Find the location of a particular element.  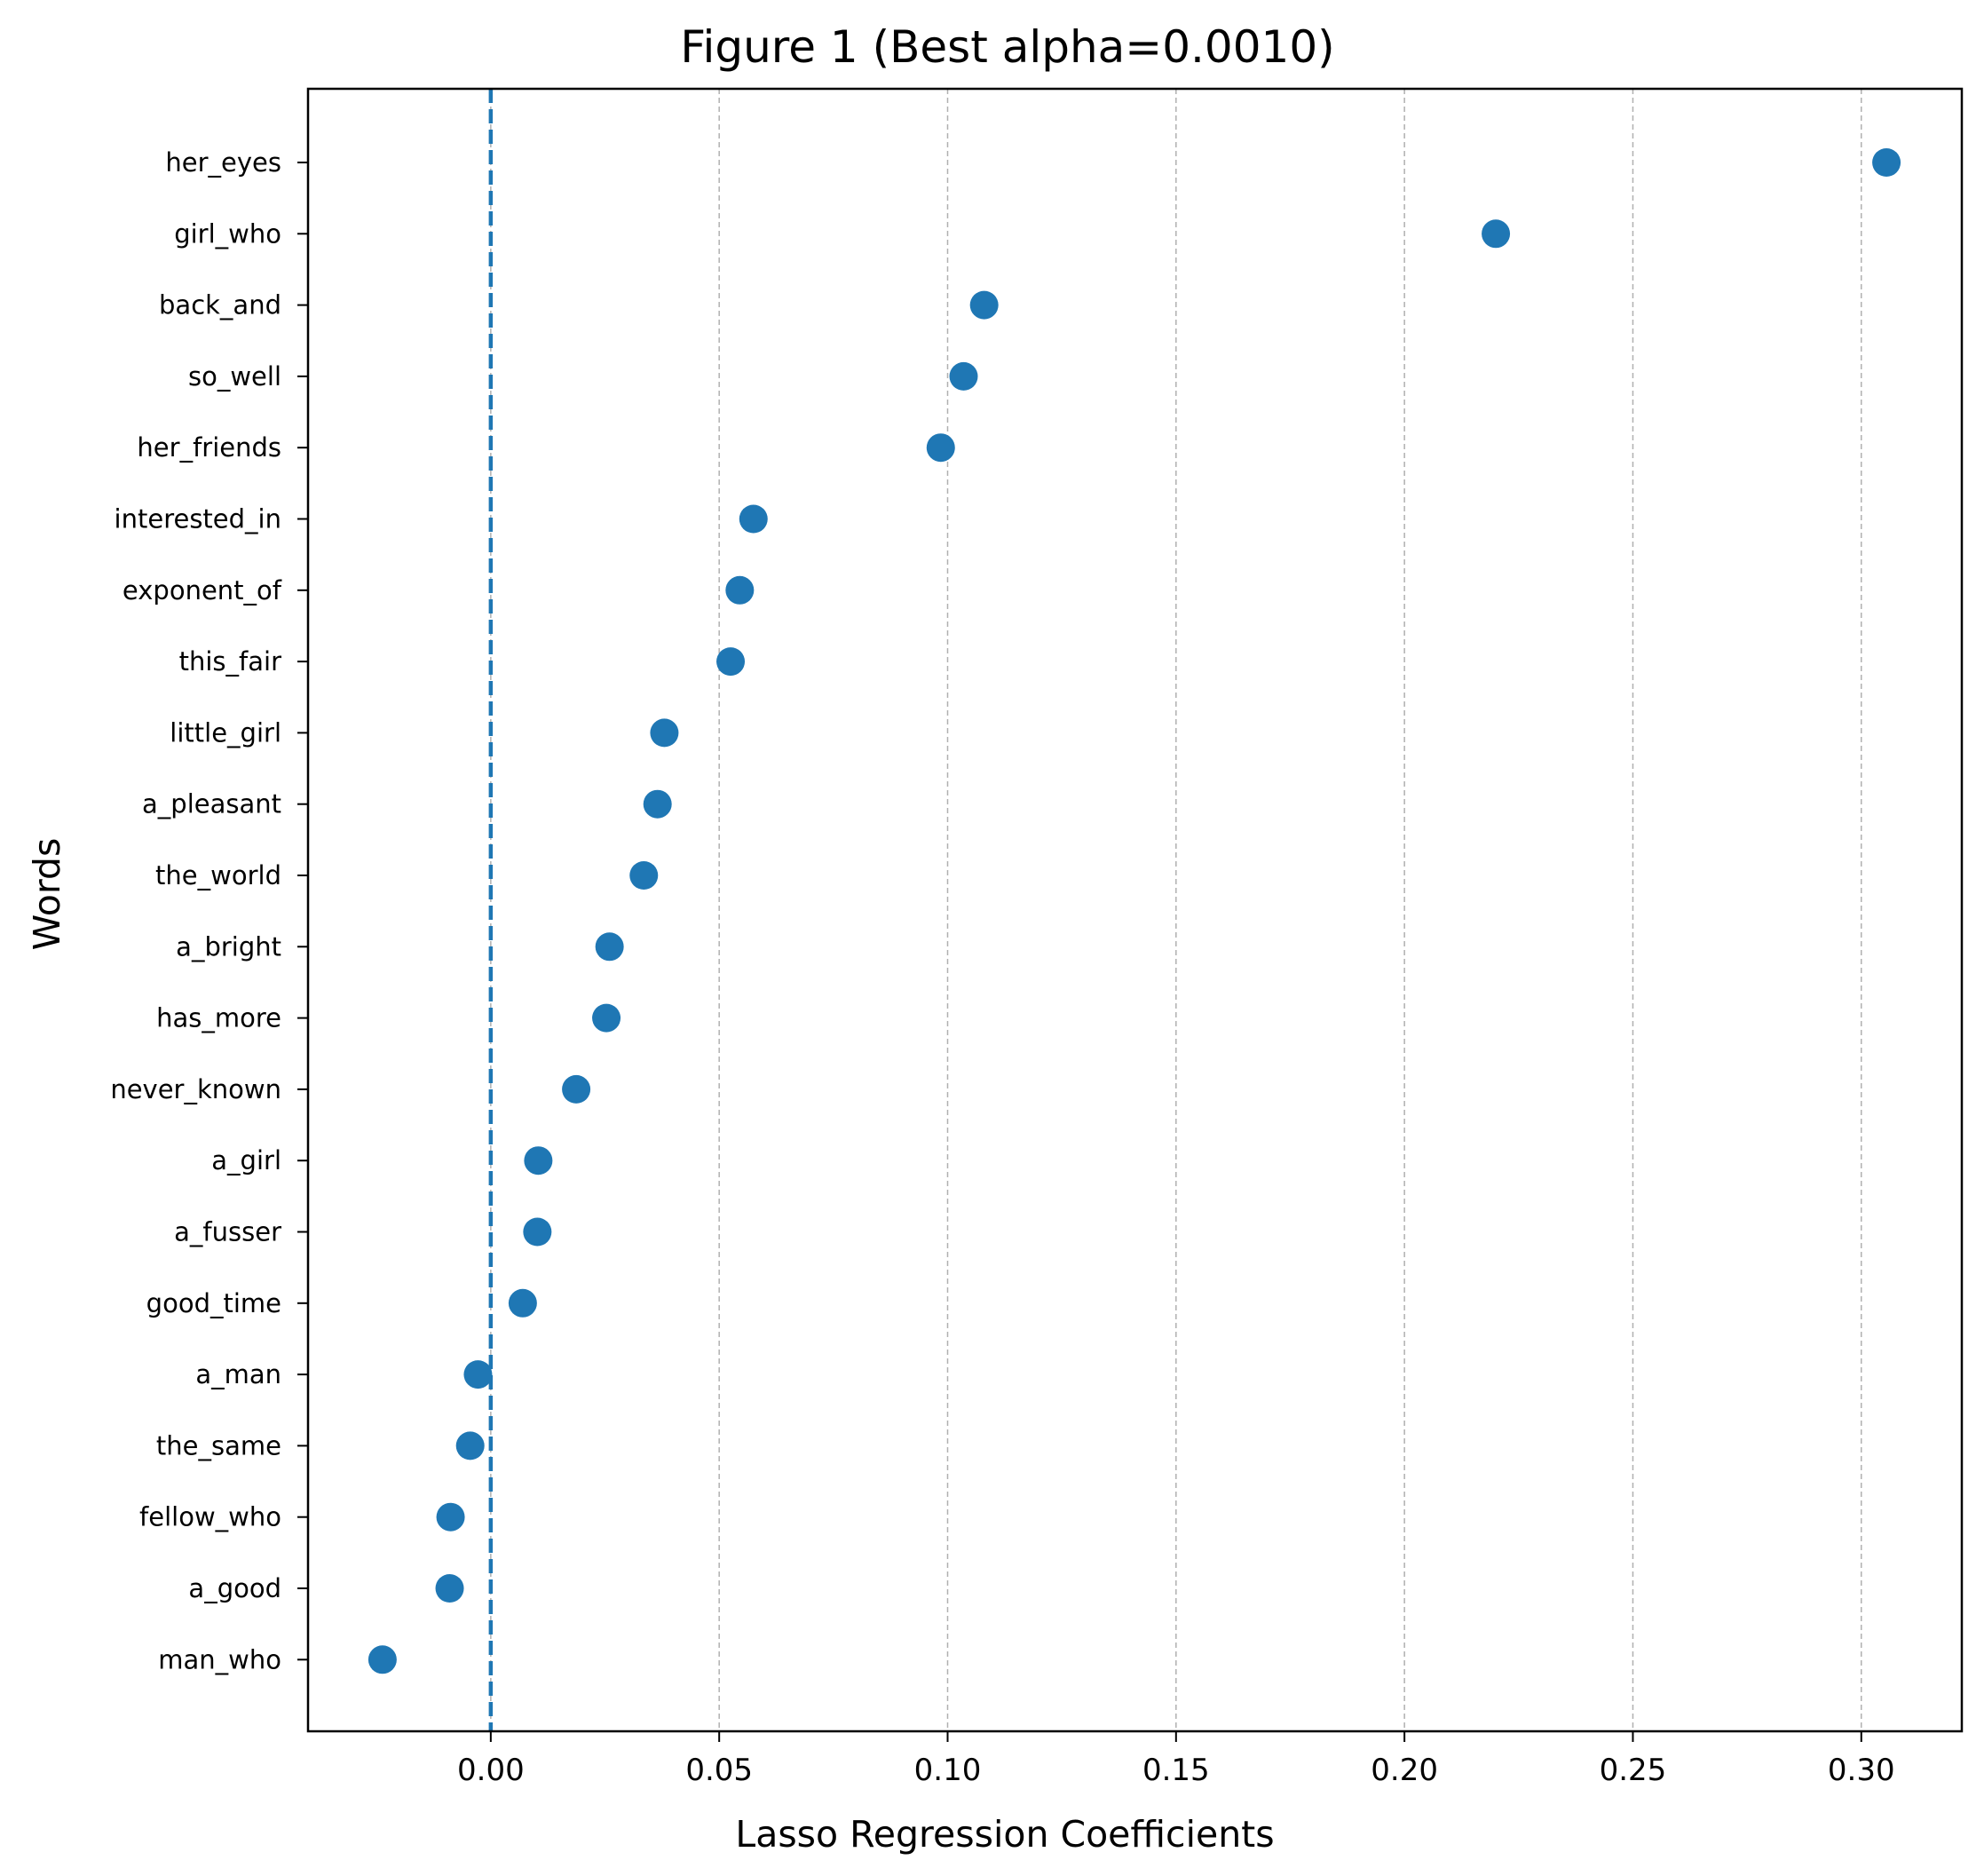

x-axis-ticks: 0.00 0.05 0.10 0.15 0.20 0.25 0.30 is located at coordinates (1176, 1760).